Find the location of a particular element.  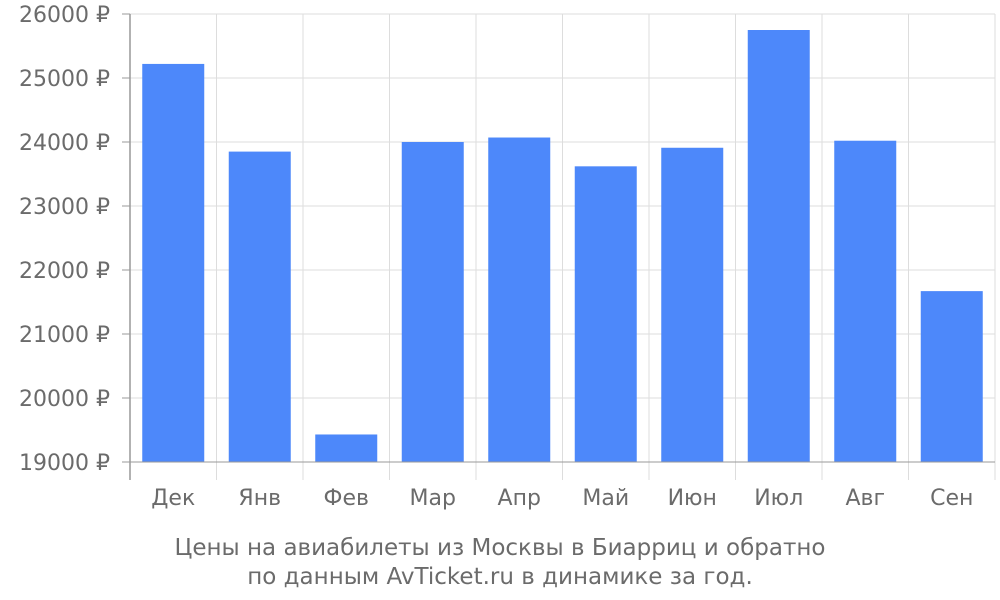

x-tick-label: Янв is located at coordinates (259, 498).